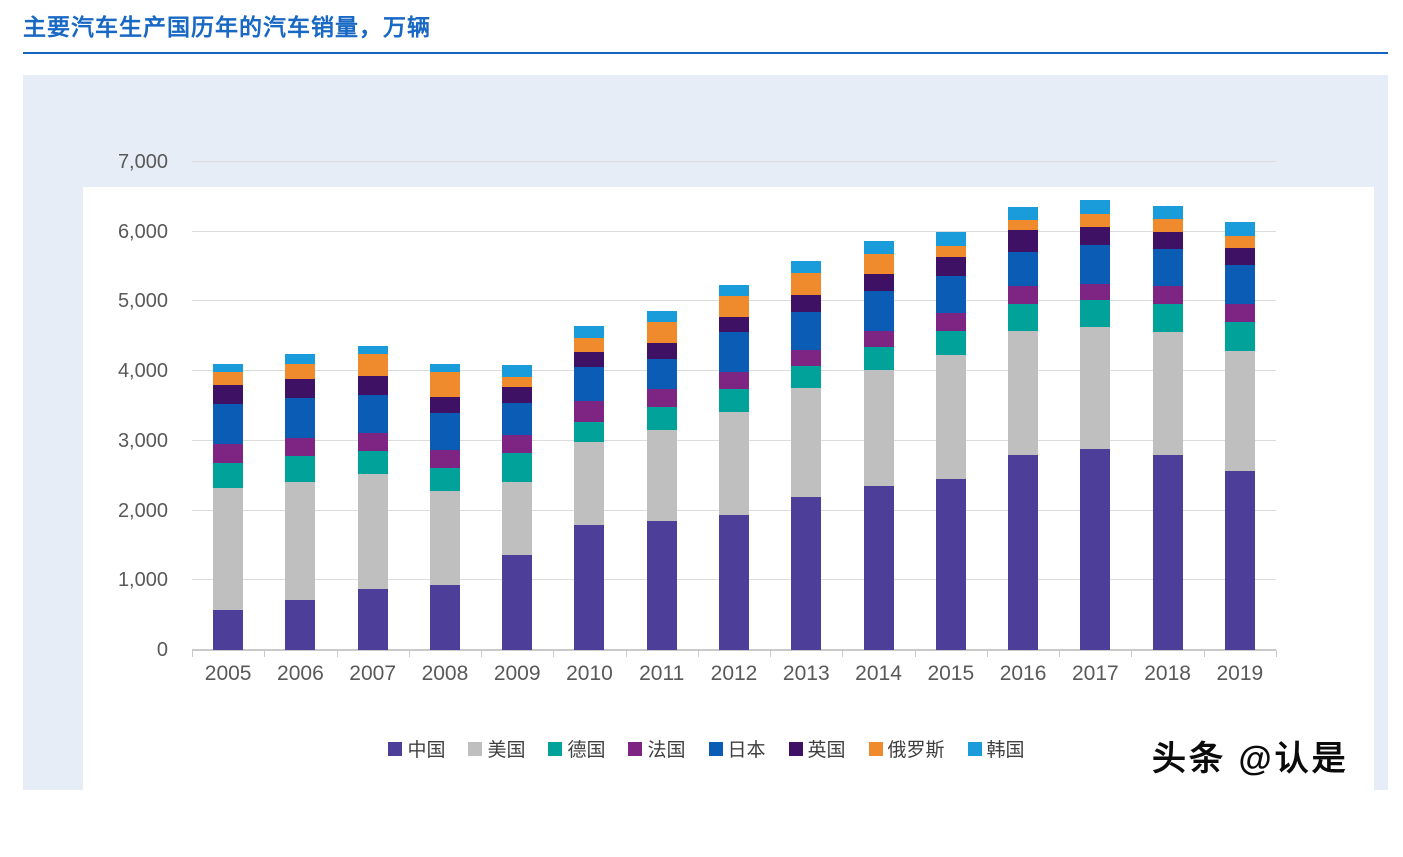 This screenshot has height=857, width=1403. Describe the element at coordinates (1239, 284) in the screenshot. I see `bar-segment-日本-2019` at that location.